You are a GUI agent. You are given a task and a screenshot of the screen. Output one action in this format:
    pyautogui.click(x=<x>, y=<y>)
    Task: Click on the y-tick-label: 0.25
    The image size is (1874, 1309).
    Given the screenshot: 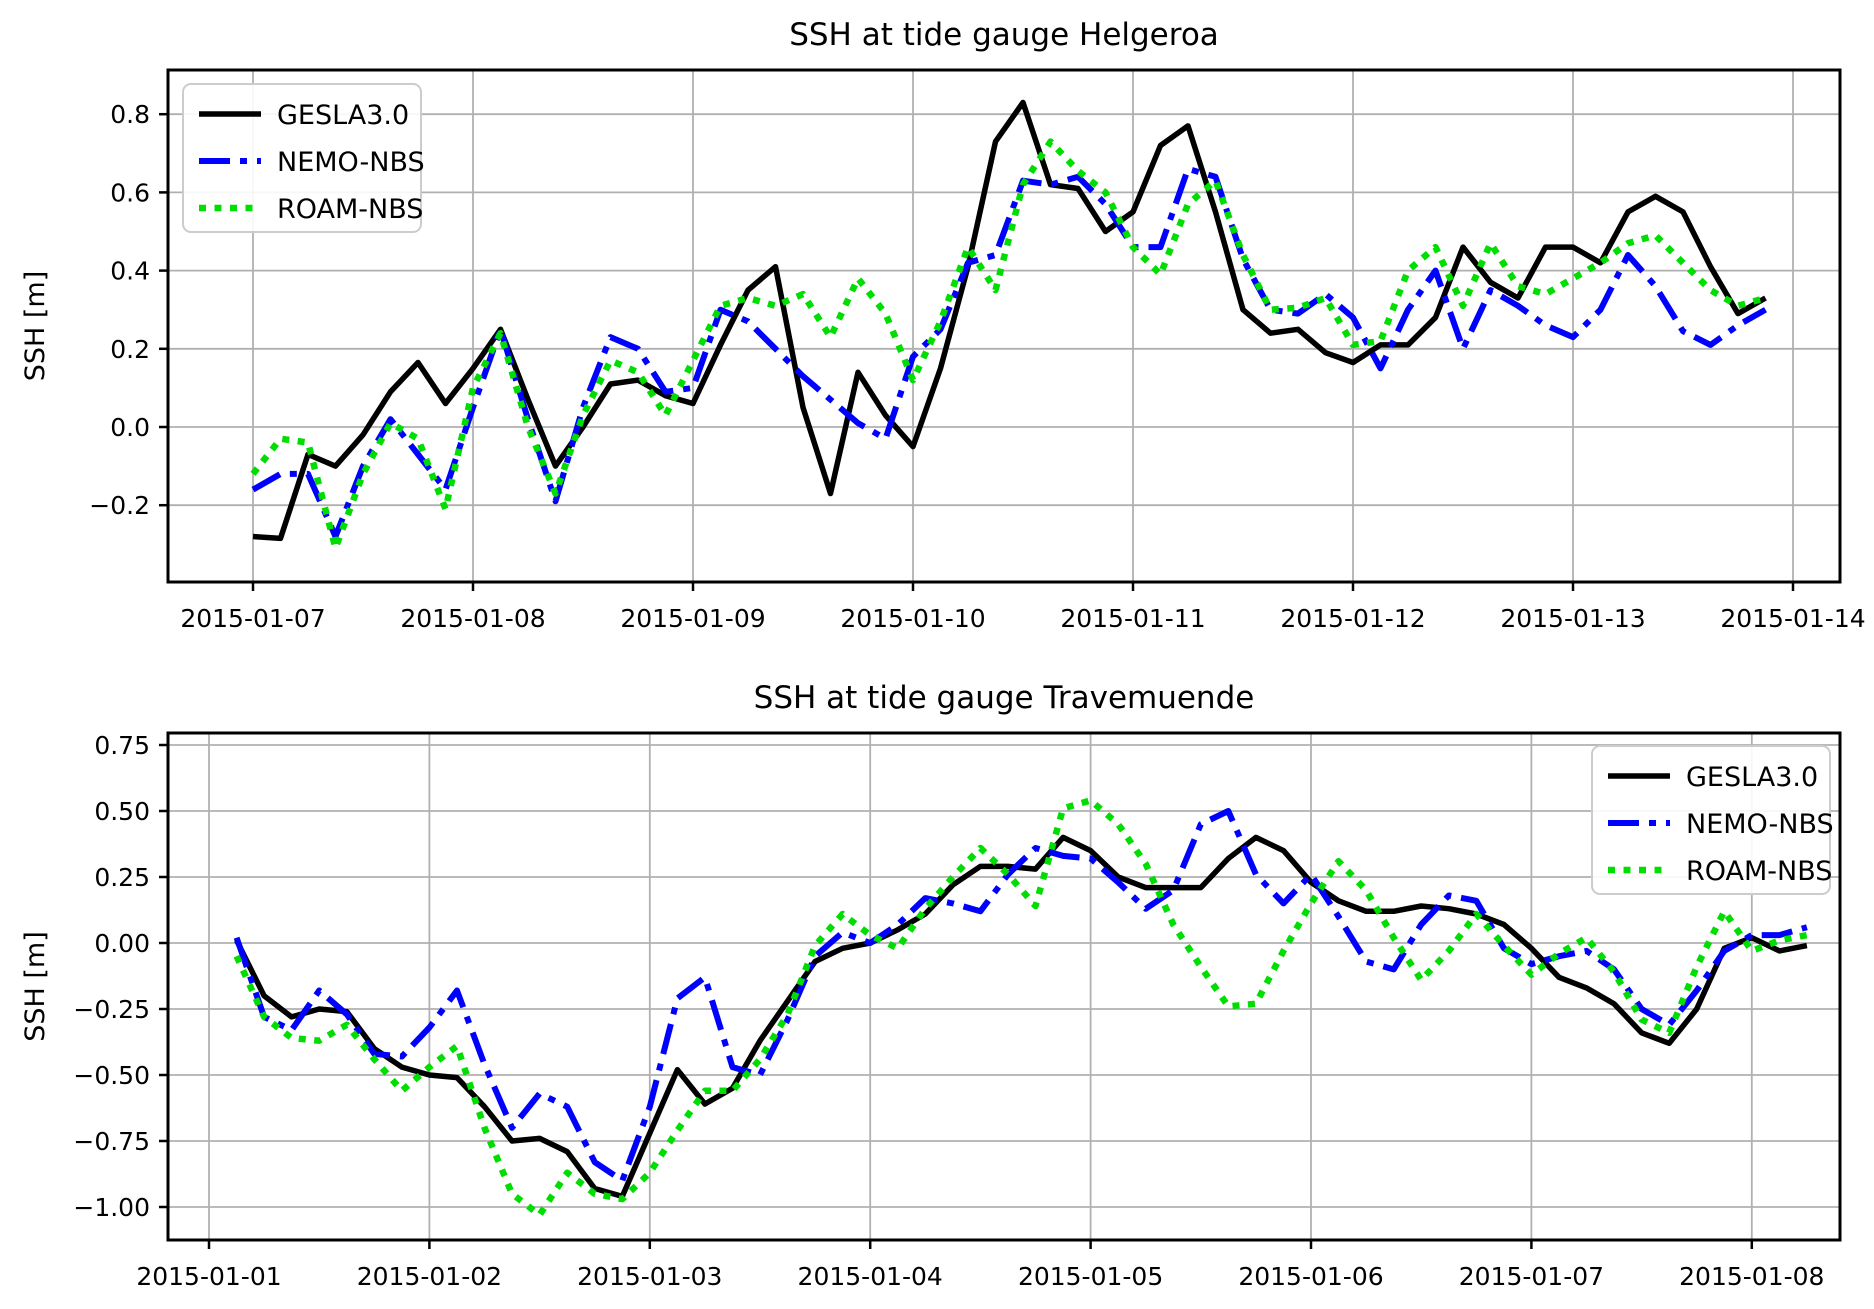 What is the action you would take?
    pyautogui.click(x=122, y=877)
    